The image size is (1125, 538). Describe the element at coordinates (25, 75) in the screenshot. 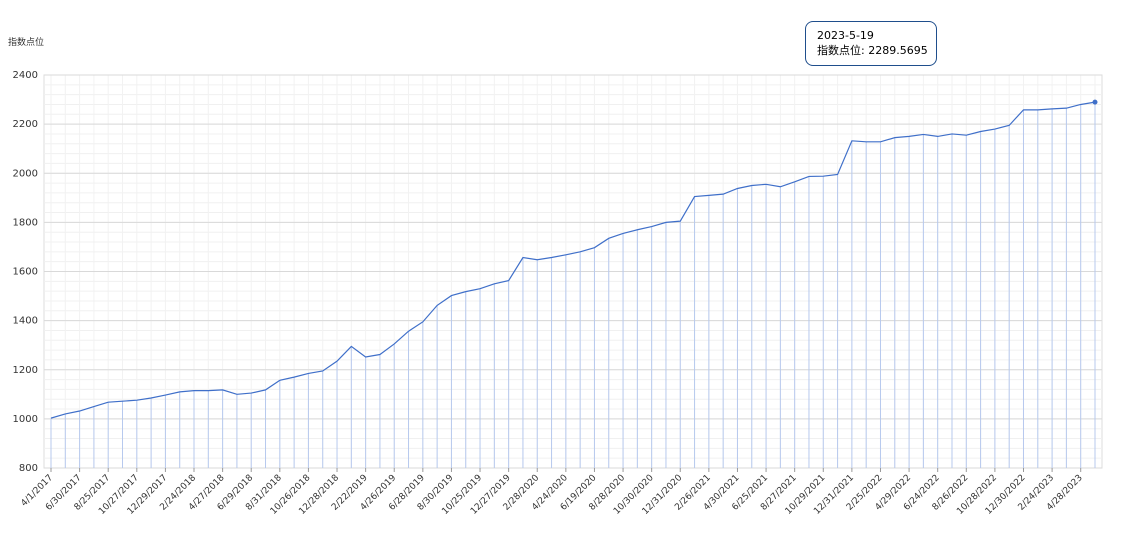

I see `y-tick-label: 2400` at that location.